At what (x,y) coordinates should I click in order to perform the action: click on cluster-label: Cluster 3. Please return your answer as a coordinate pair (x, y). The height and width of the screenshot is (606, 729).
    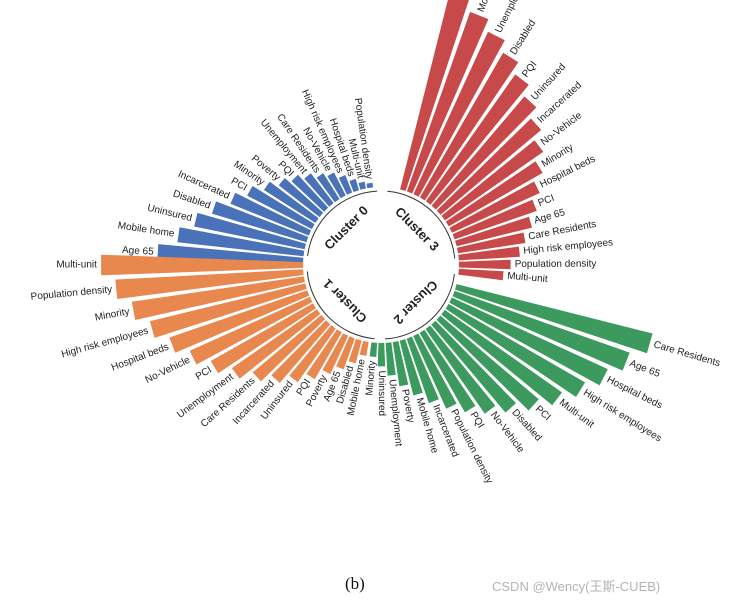
    Looking at the image, I should click on (417, 229).